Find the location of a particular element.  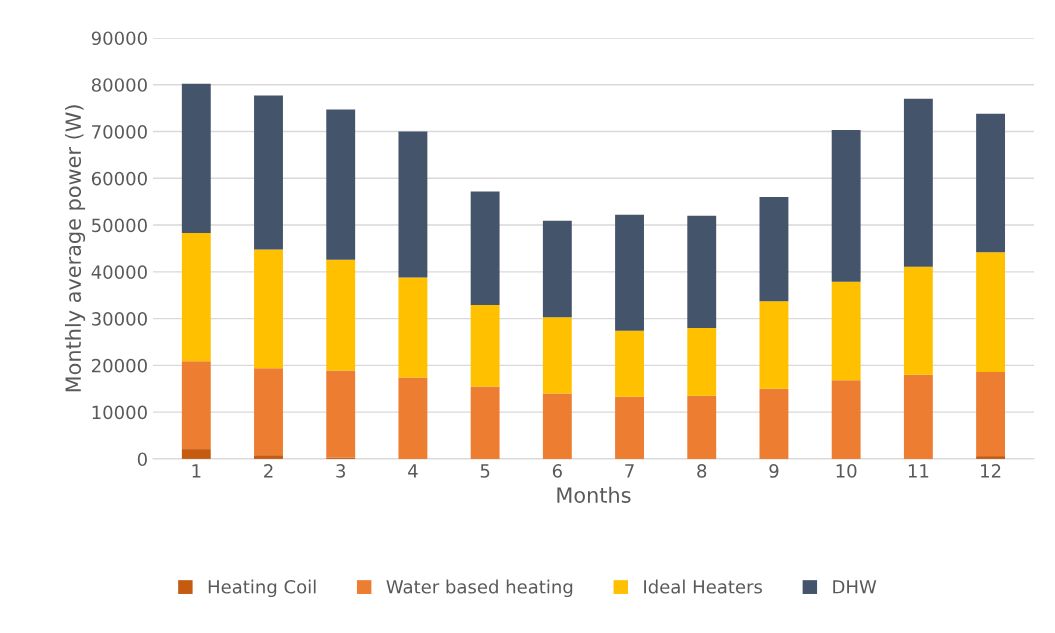

y-tick-label: 40000 is located at coordinates (119, 272).